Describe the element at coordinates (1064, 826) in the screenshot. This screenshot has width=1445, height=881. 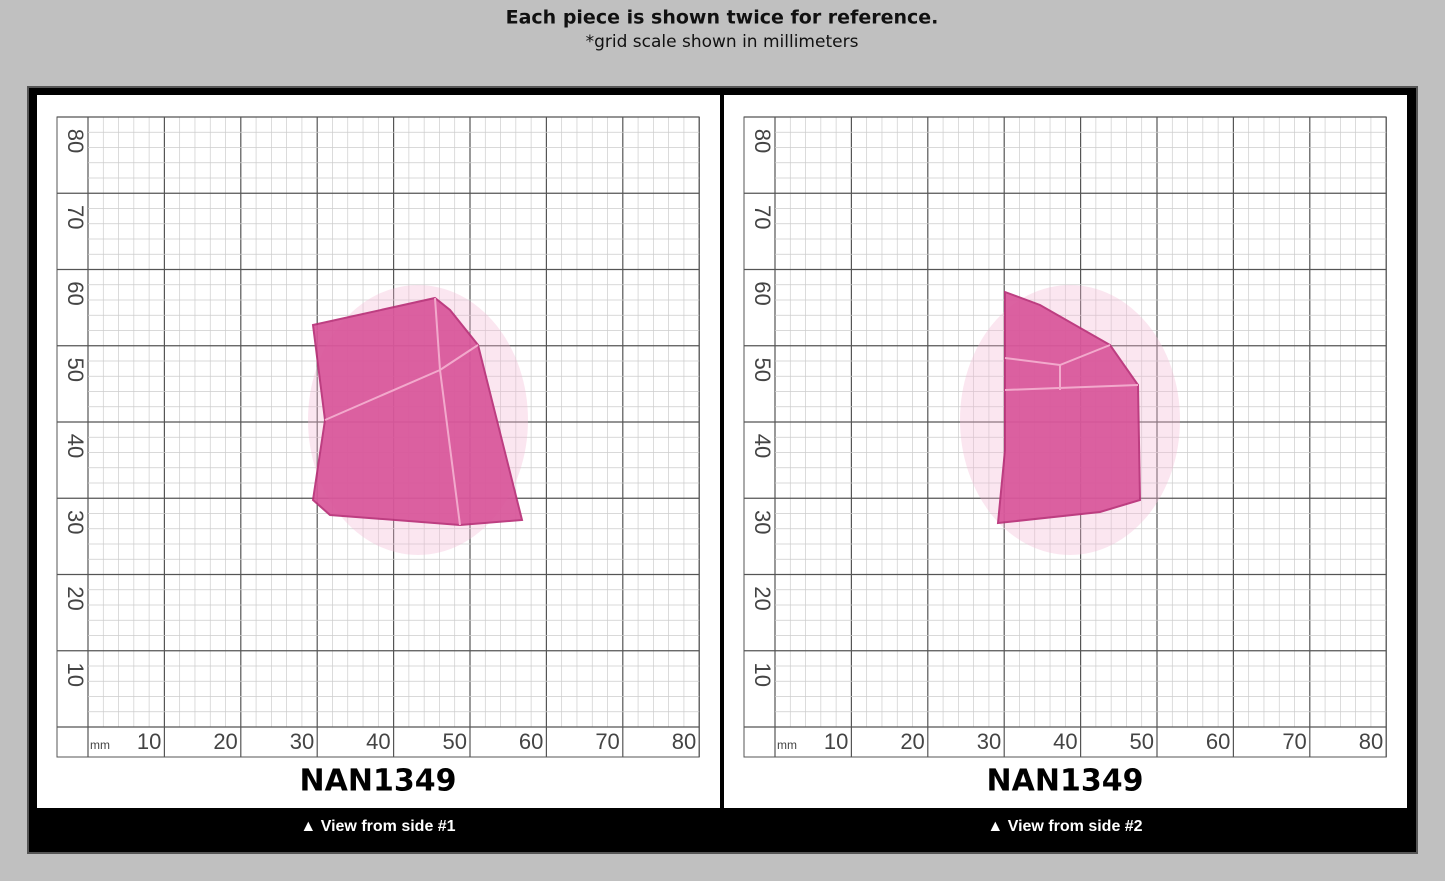
I see `view-caption: ▲ View from side #2` at that location.